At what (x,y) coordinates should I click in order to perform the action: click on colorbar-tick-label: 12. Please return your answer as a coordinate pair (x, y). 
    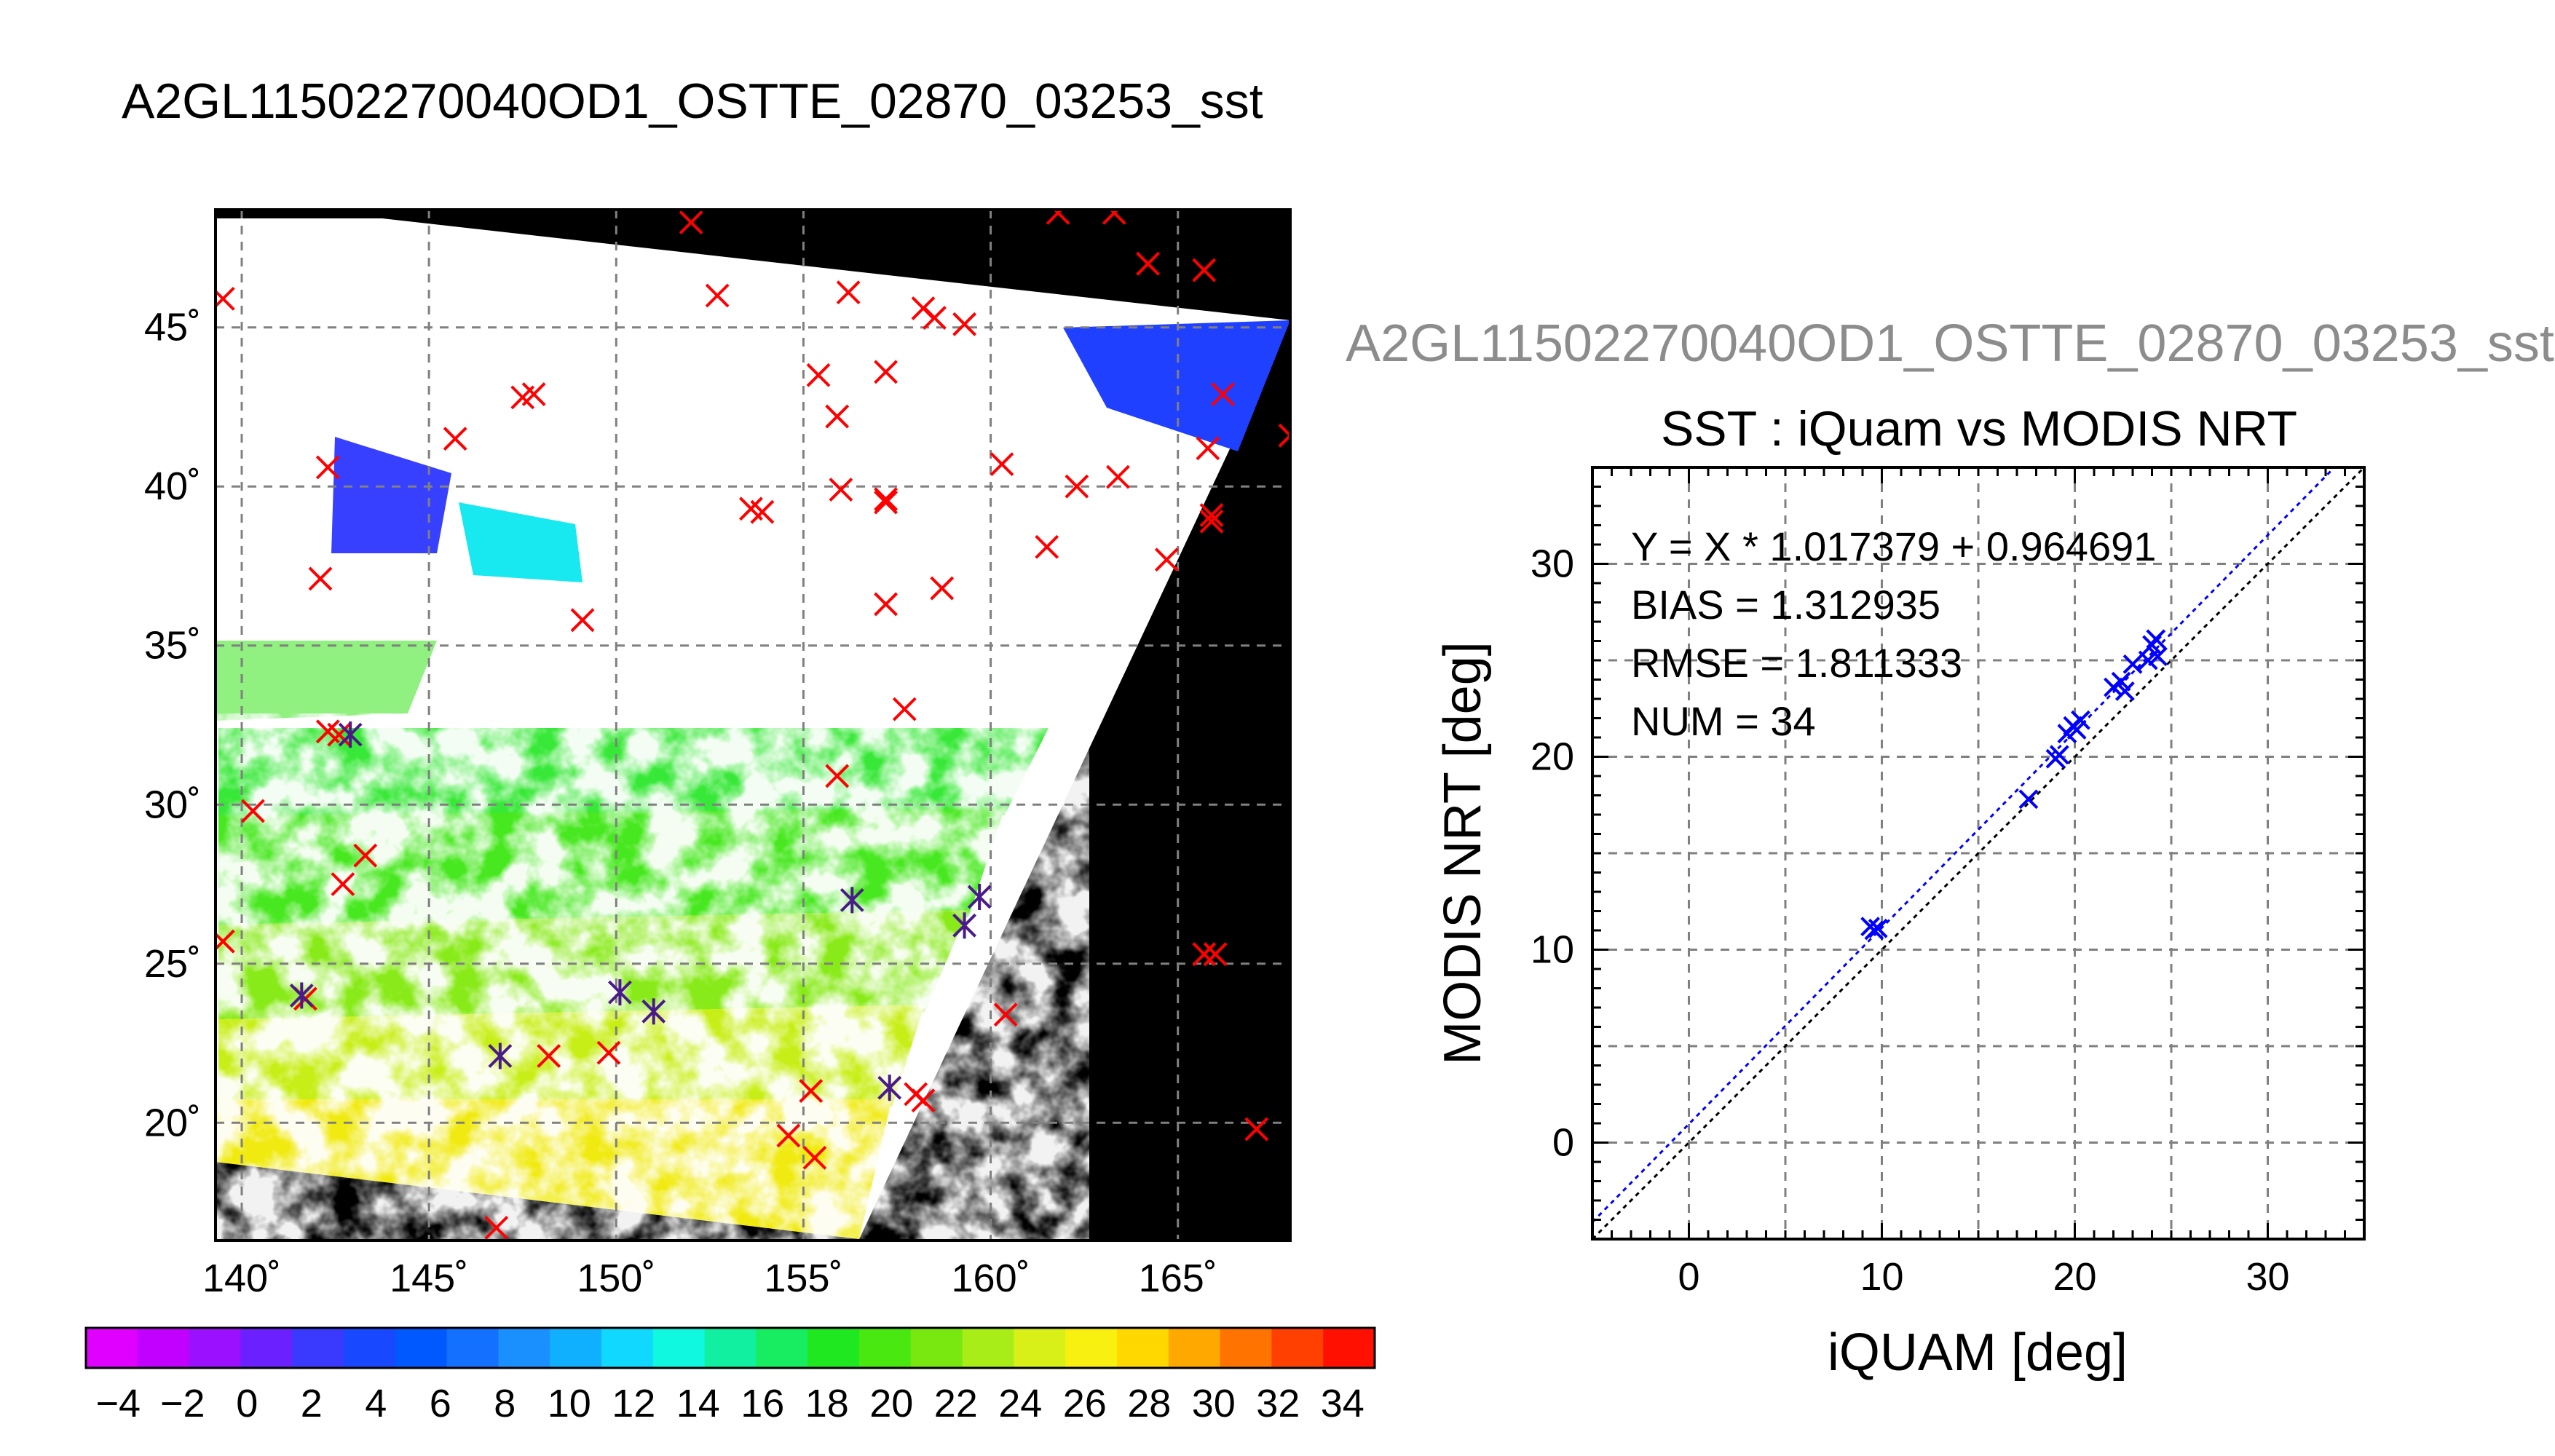
    Looking at the image, I should click on (633, 1403).